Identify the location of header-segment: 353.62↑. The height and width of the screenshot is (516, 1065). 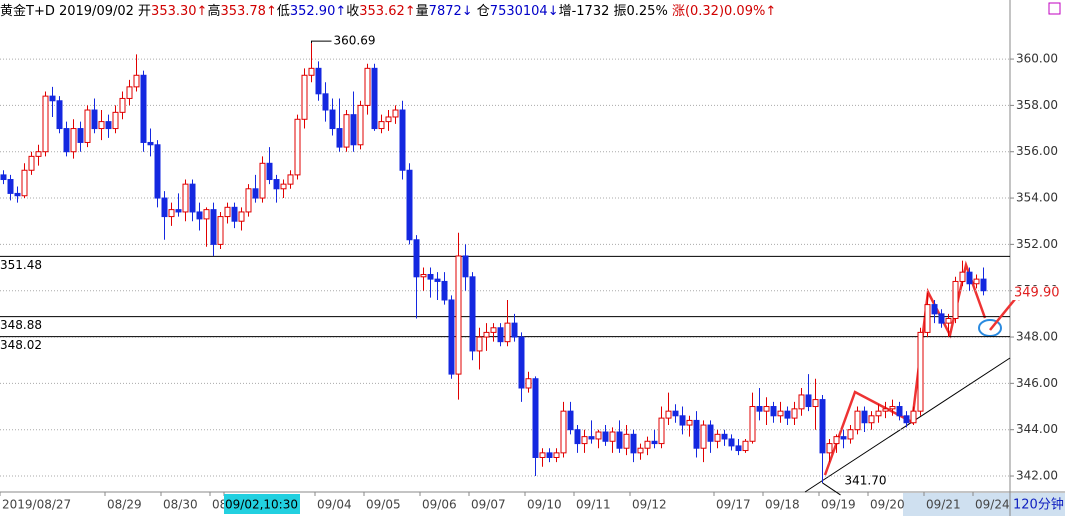
(387, 11).